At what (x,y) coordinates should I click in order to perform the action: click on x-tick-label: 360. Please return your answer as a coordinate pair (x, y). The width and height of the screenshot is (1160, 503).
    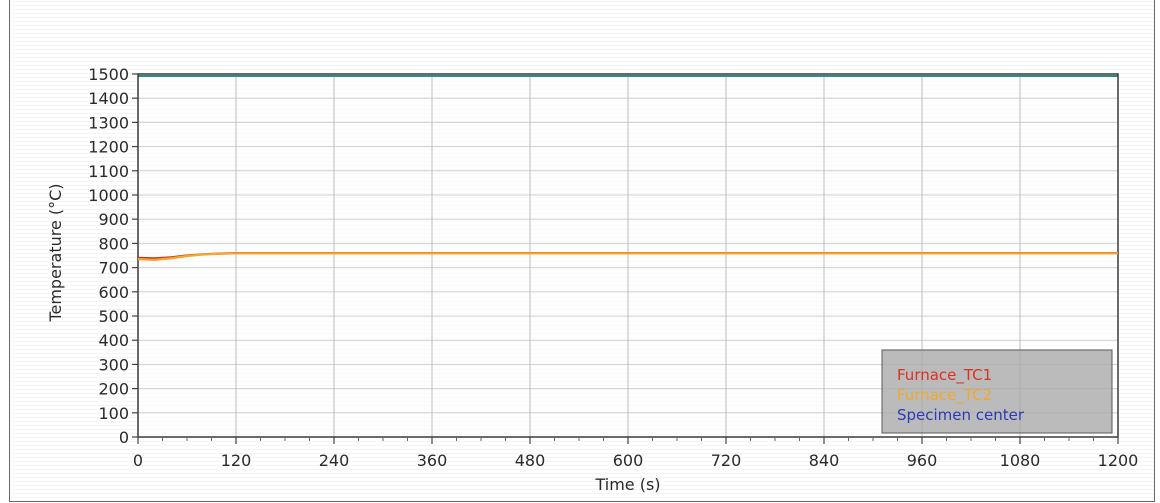
    Looking at the image, I should click on (432, 460).